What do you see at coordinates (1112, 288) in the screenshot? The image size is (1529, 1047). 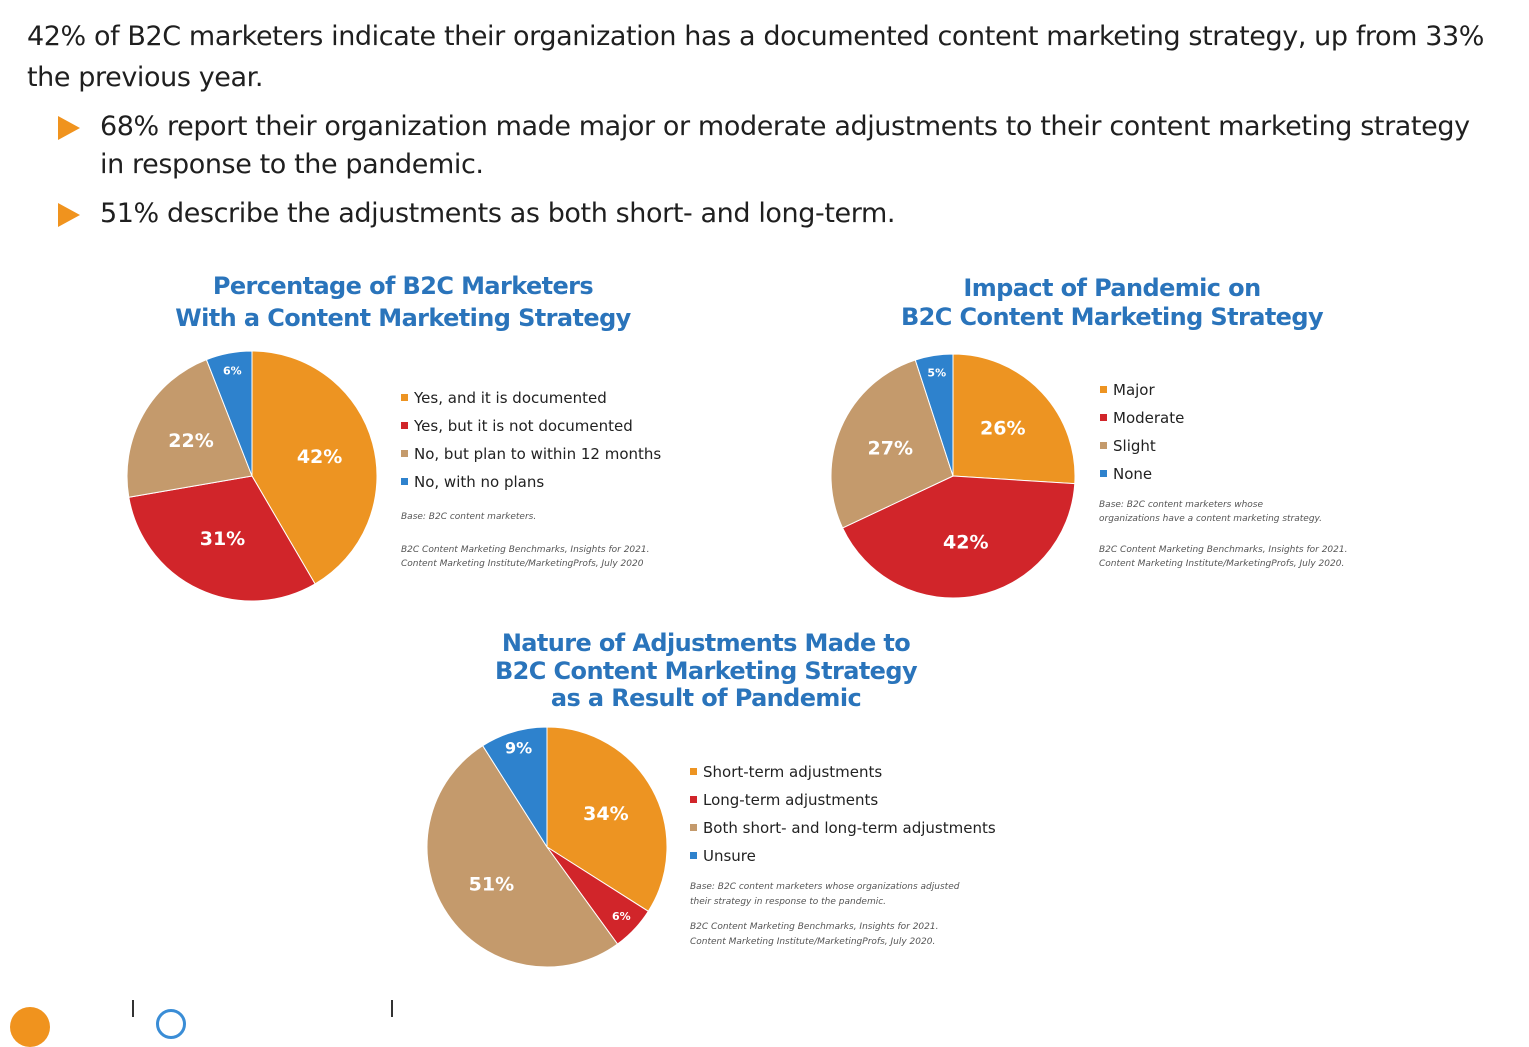 I see `chart-title-line: Impact of Pandemic on` at bounding box center [1112, 288].